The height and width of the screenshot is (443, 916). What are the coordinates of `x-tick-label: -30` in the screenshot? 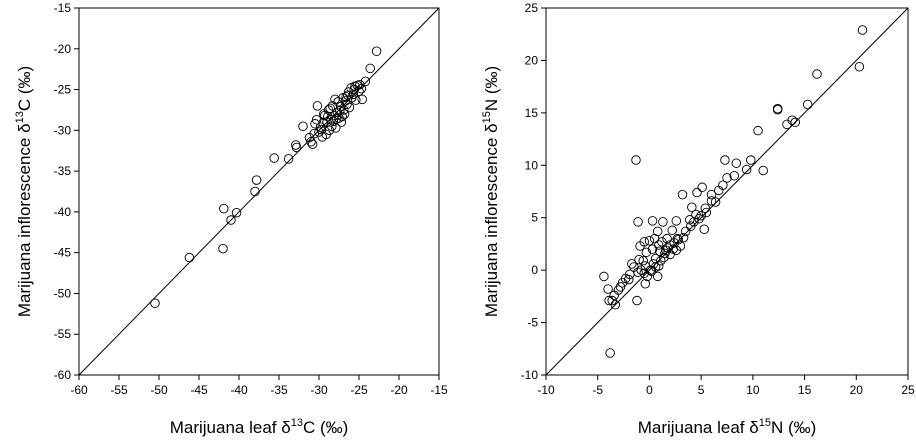 It's located at (319, 390).